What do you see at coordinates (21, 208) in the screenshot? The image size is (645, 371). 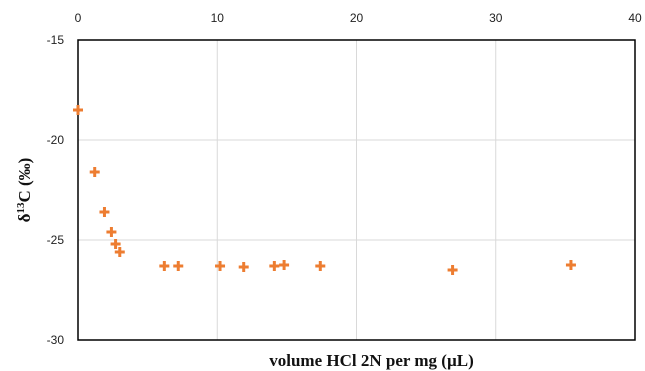 I see `y-axis-label-superscript: 13` at bounding box center [21, 208].